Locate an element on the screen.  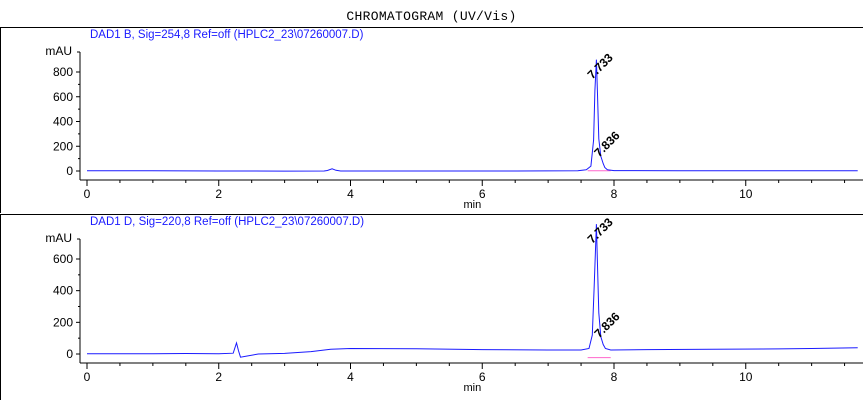
y-tick-label: 800 is located at coordinates (63, 72).